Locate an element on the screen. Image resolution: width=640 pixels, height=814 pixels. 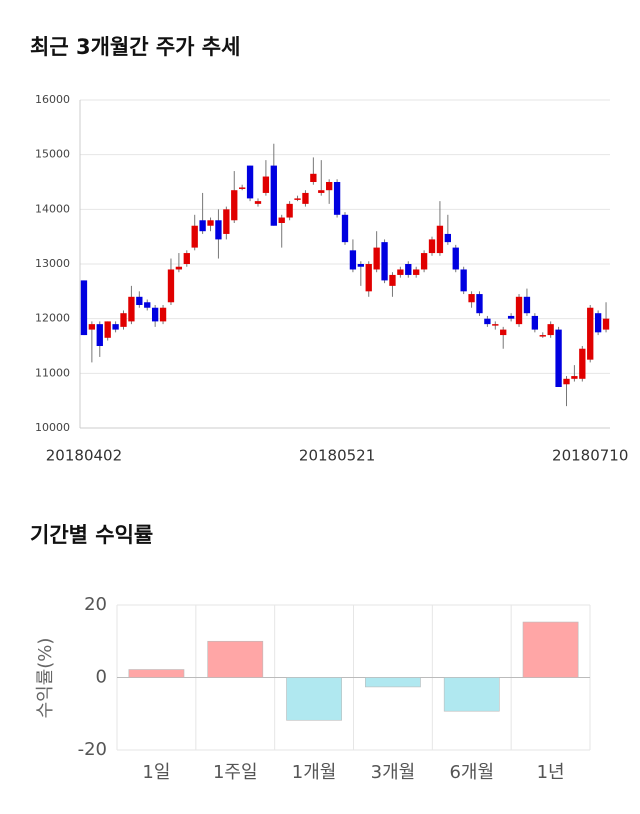
x-tick-label: 1년 is located at coordinates (551, 772).